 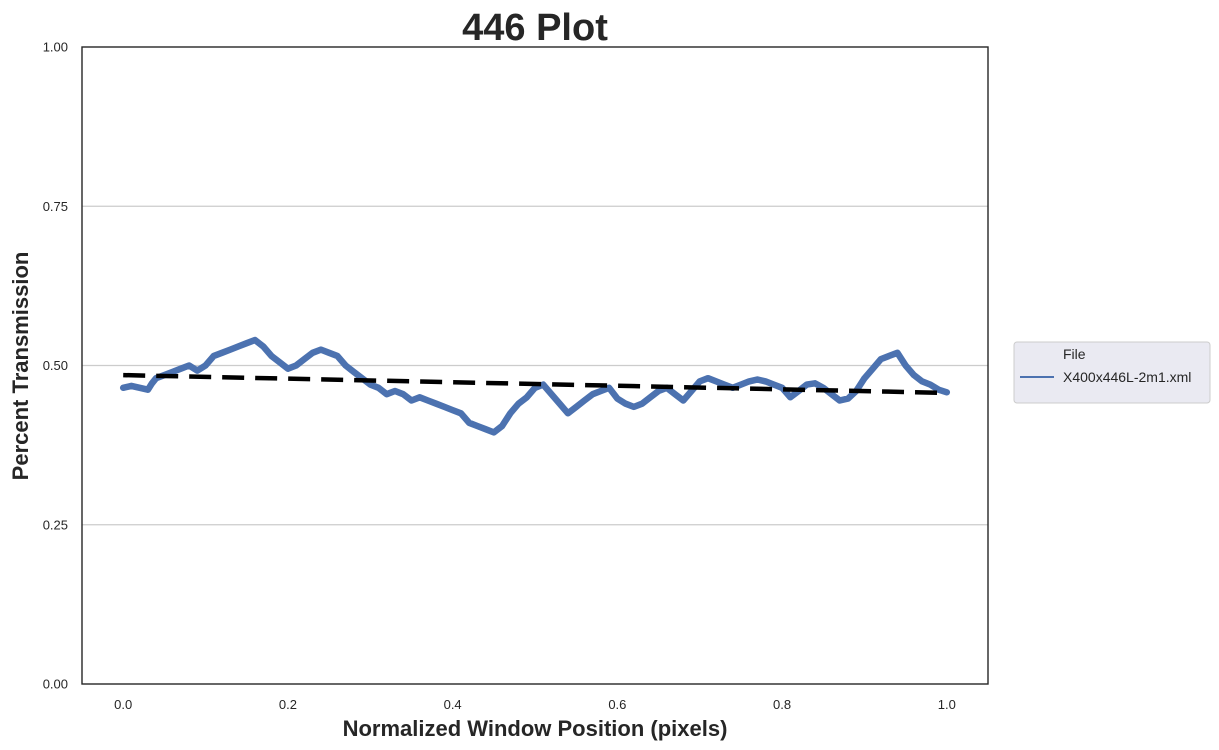 I want to click on y-tick-label: 0.50, so click(x=55, y=365).